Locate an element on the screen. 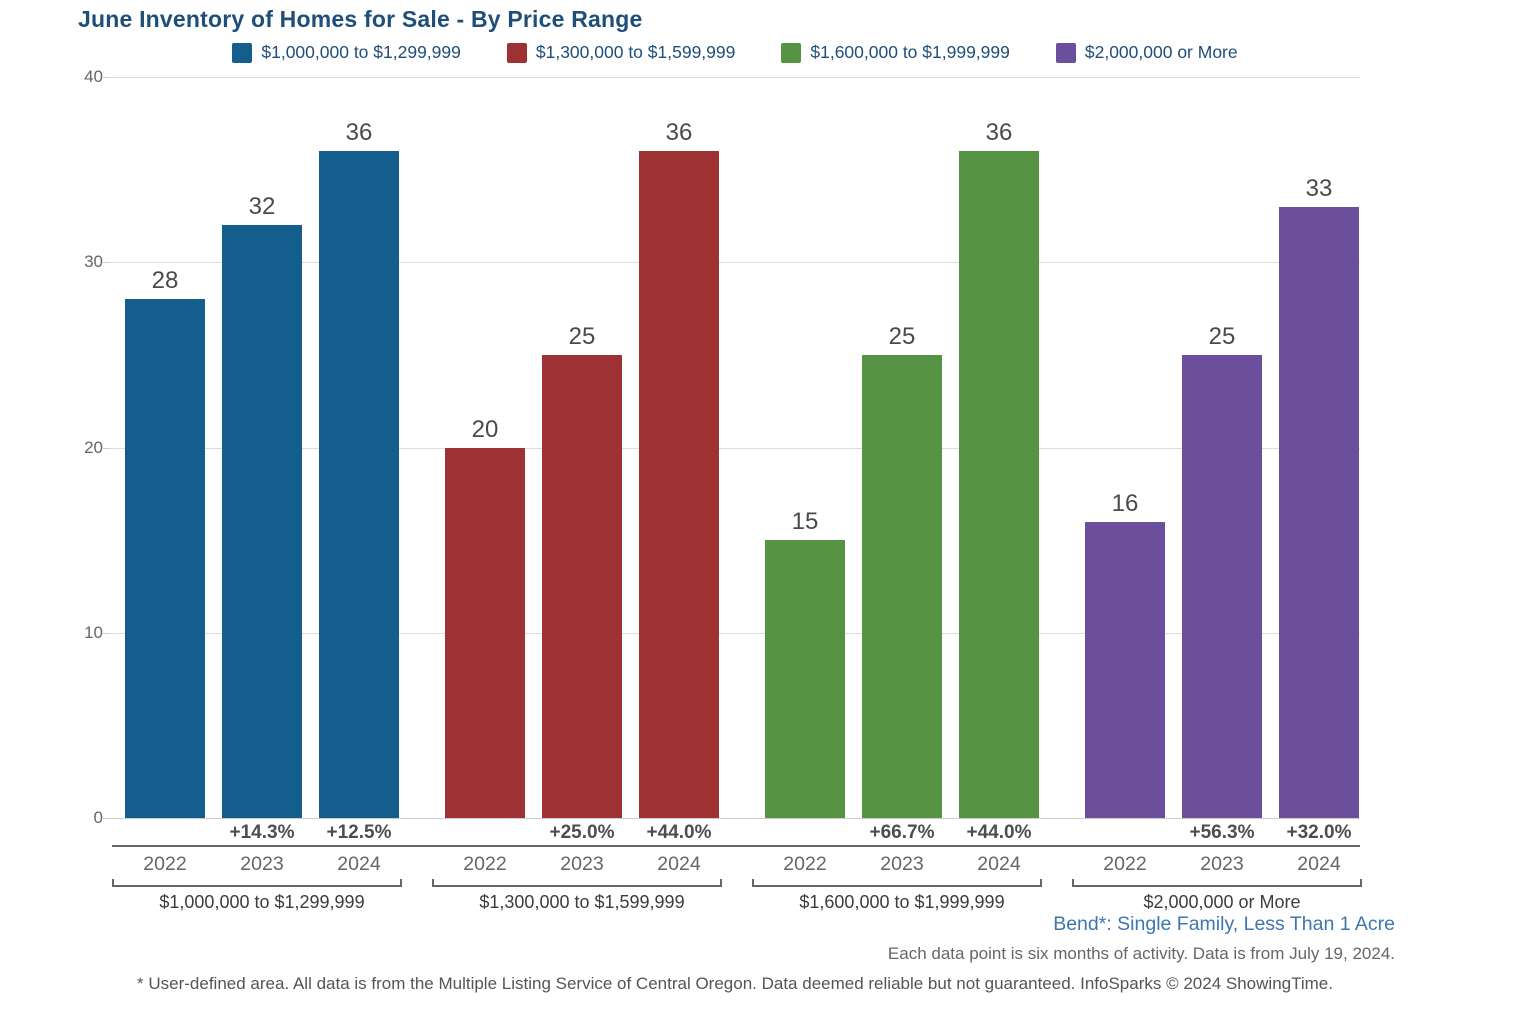 Image resolution: width=1516 pixels, height=1011 pixels. pct-group-1: +25.0% +44.0% is located at coordinates (582, 833).